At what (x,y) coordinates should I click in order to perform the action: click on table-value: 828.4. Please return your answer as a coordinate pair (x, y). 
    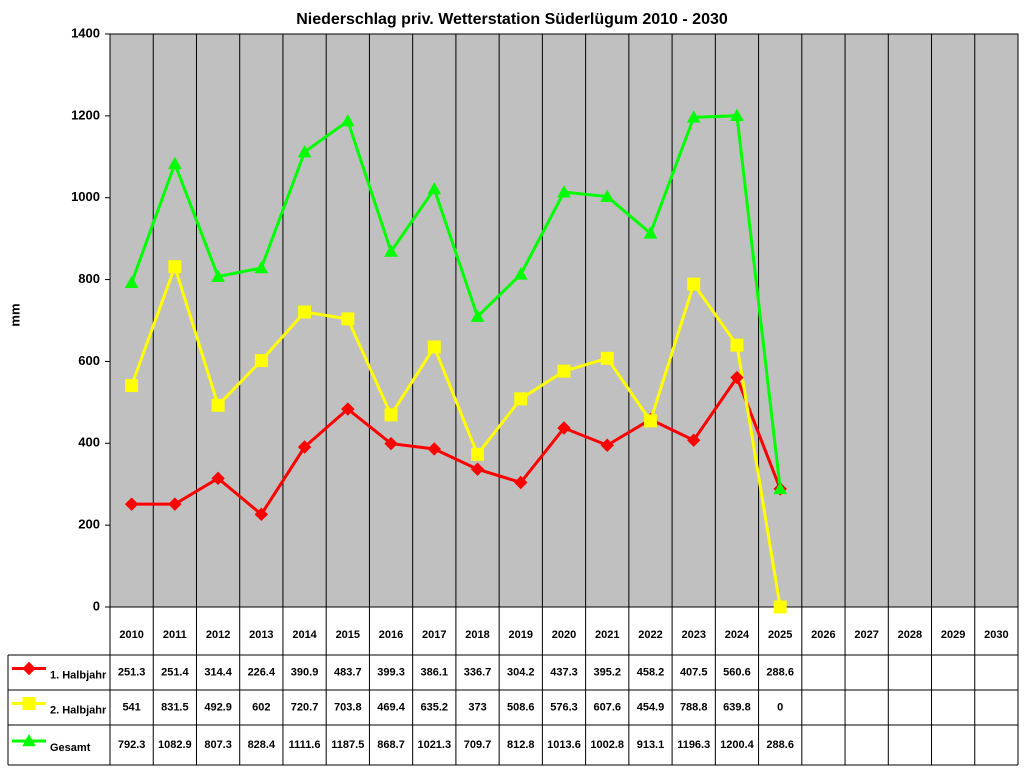
    Looking at the image, I should click on (262, 745).